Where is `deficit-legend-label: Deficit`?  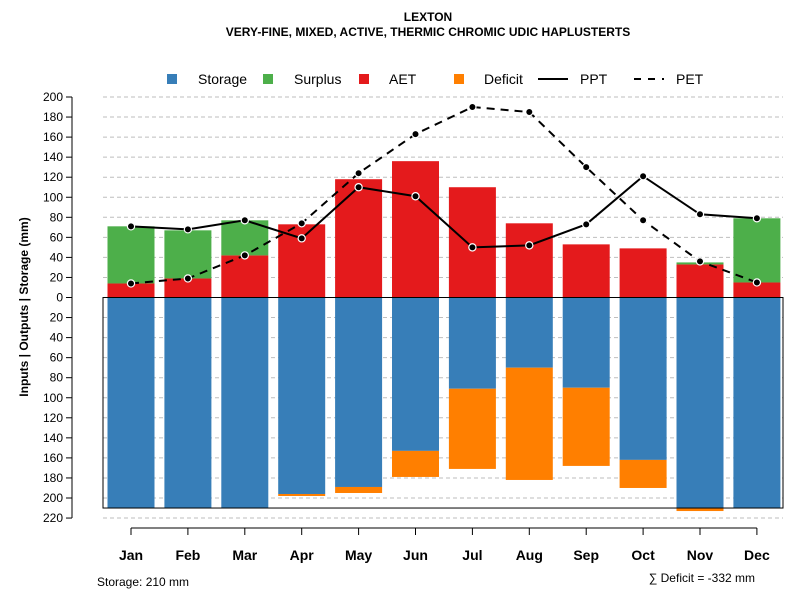
deficit-legend-label: Deficit is located at coordinates (503, 79).